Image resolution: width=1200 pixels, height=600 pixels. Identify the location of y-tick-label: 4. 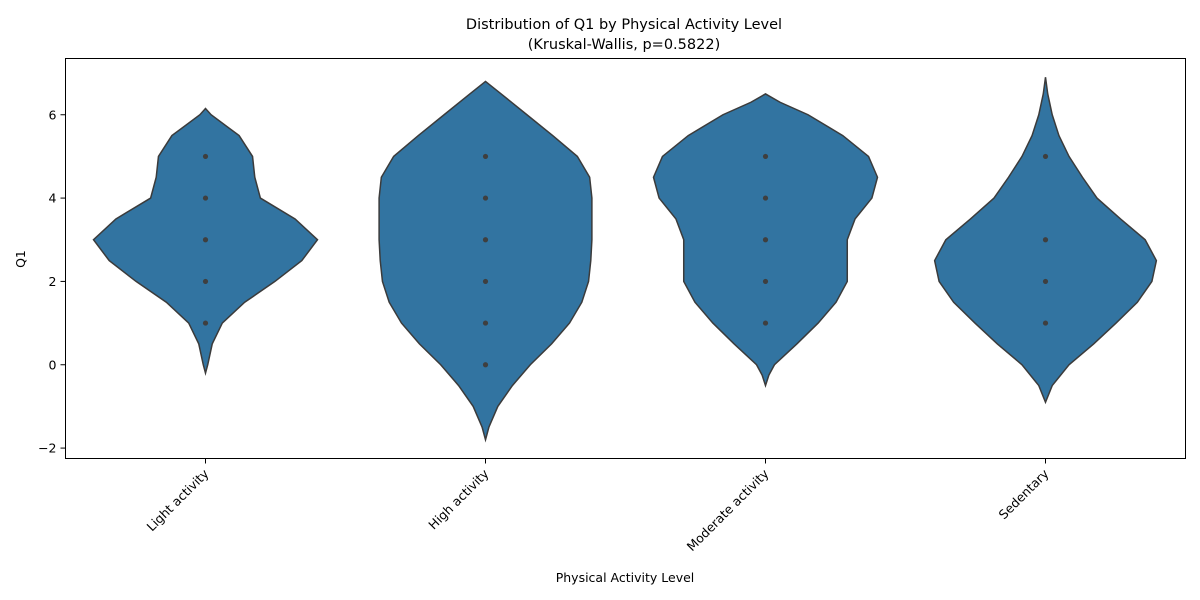
(53, 198).